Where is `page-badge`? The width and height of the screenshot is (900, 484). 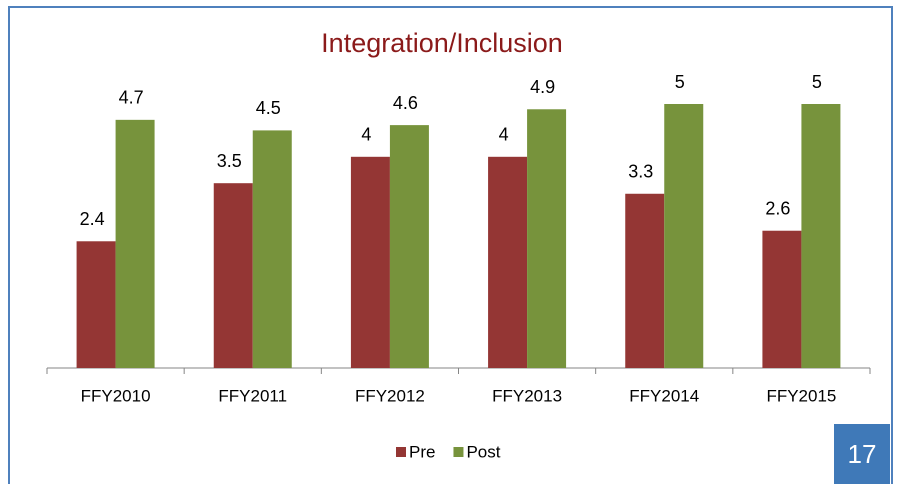
page-badge is located at coordinates (862, 454).